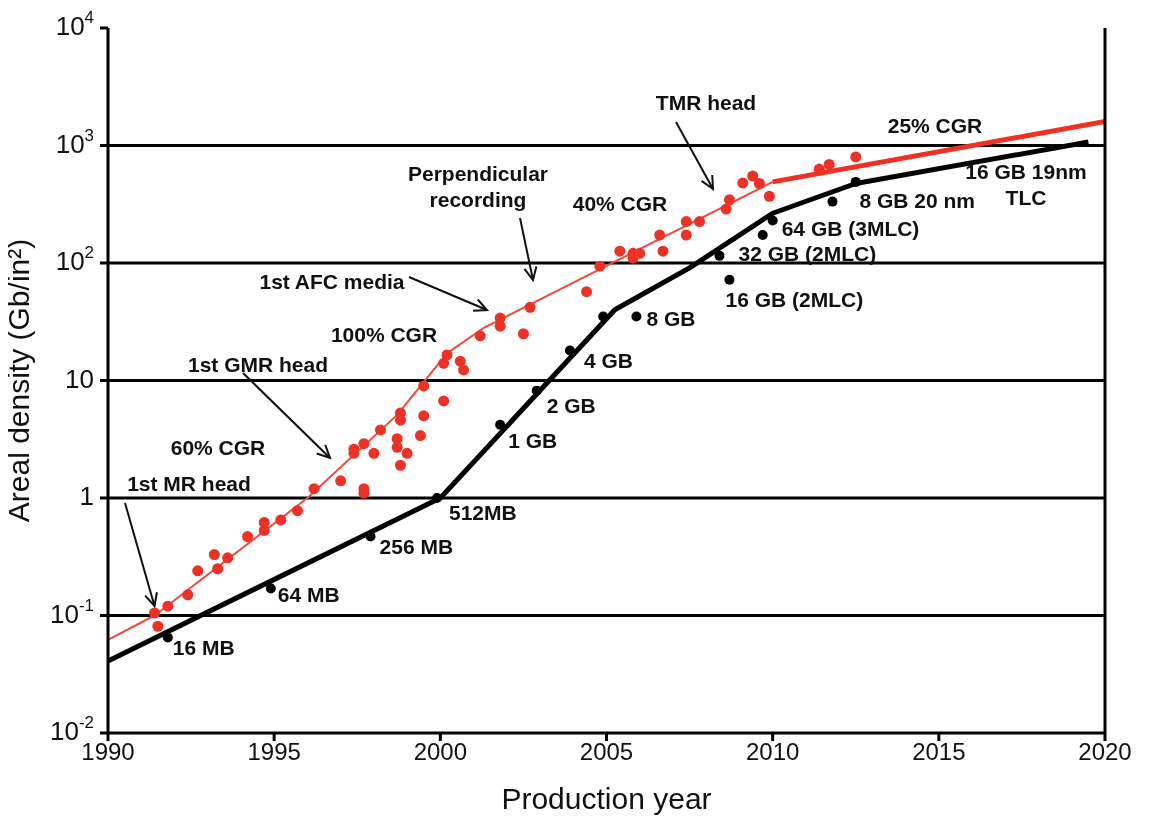  What do you see at coordinates (794, 299) in the screenshot?
I see `annotation: 16 GB (2MLC)` at bounding box center [794, 299].